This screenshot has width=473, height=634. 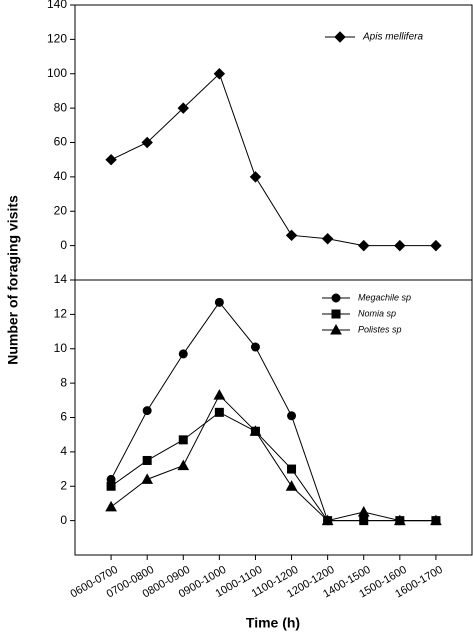 I want to click on y-tick-label: 4, so click(x=63, y=451).